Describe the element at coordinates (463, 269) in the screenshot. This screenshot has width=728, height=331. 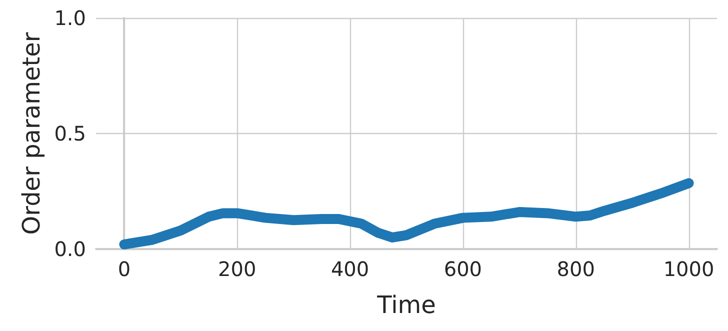
I see `x-tick-label: 600` at that location.